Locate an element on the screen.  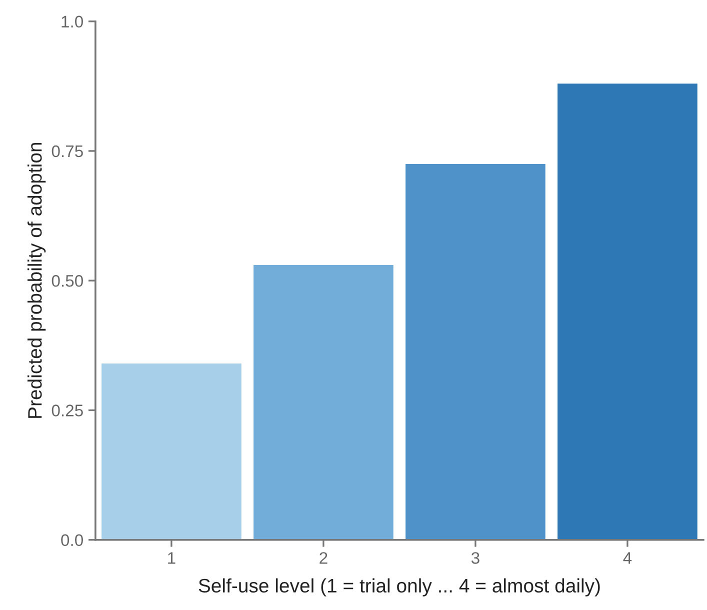
y-tick-label: 1.0 is located at coordinates (72, 22).